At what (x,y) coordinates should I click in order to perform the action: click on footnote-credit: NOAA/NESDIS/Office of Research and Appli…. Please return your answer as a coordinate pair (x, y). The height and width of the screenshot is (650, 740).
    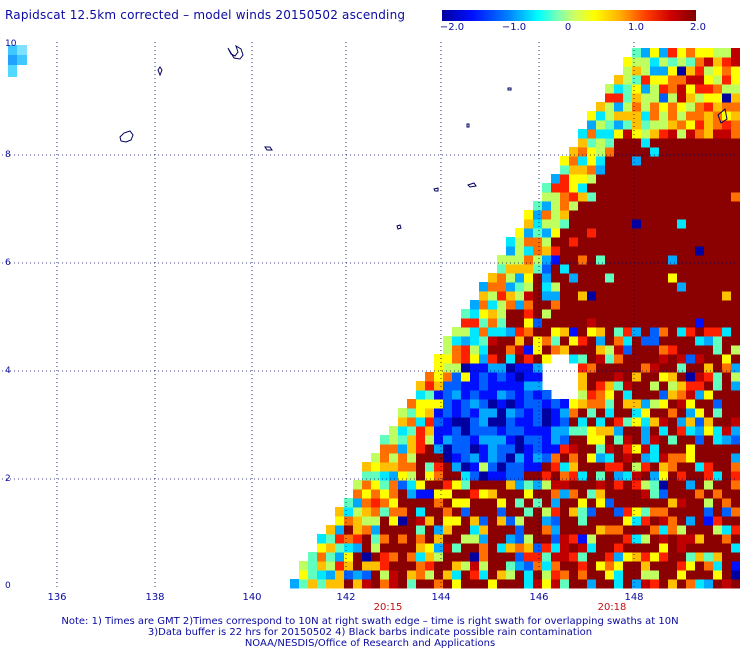
    Looking at the image, I should click on (370, 643).